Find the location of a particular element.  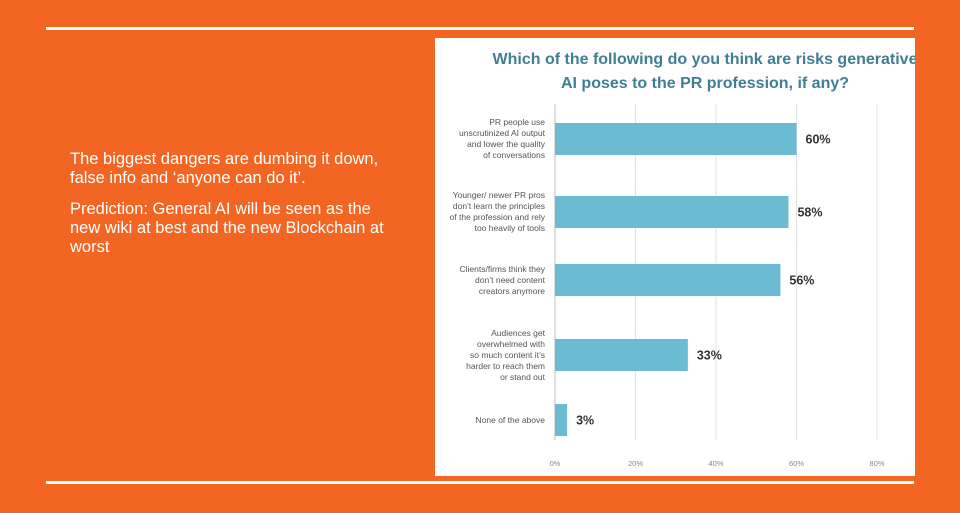

category-label-line: of conversations is located at coordinates (514, 155).